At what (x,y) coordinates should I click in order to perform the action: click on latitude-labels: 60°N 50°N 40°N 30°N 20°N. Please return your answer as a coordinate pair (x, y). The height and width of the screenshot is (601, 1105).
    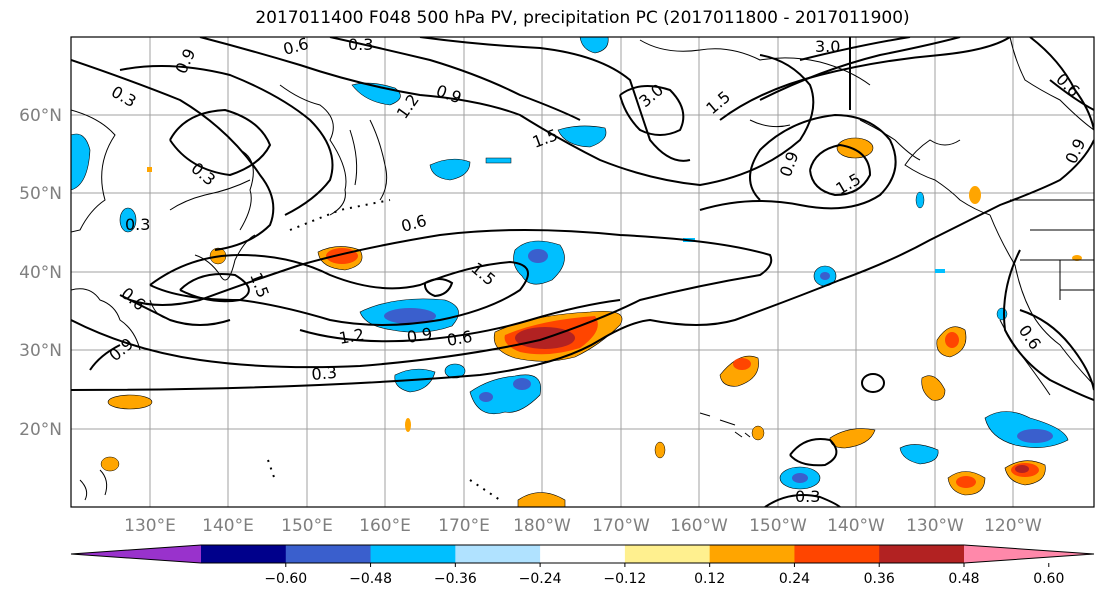
    Looking at the image, I should click on (40, 273).